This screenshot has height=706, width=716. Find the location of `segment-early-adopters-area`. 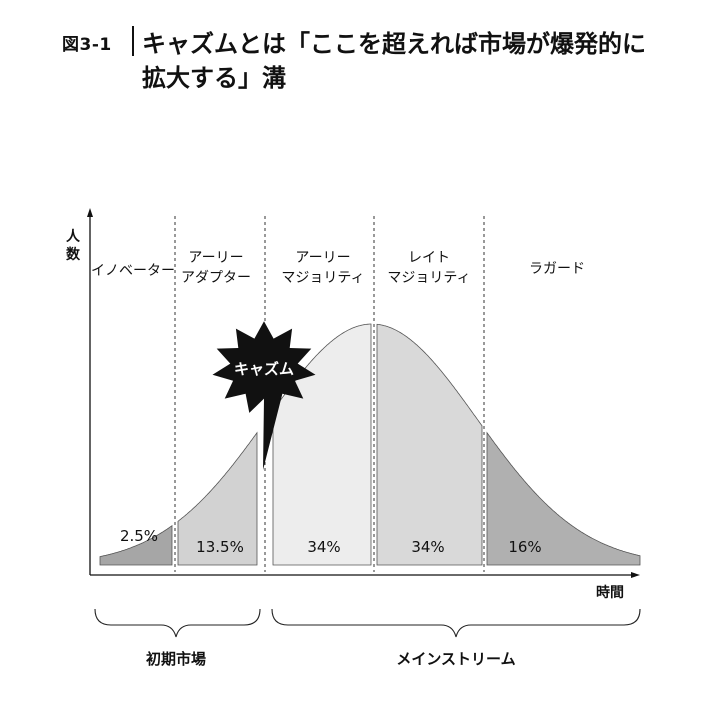

segment-early-adopters-area is located at coordinates (217, 498).